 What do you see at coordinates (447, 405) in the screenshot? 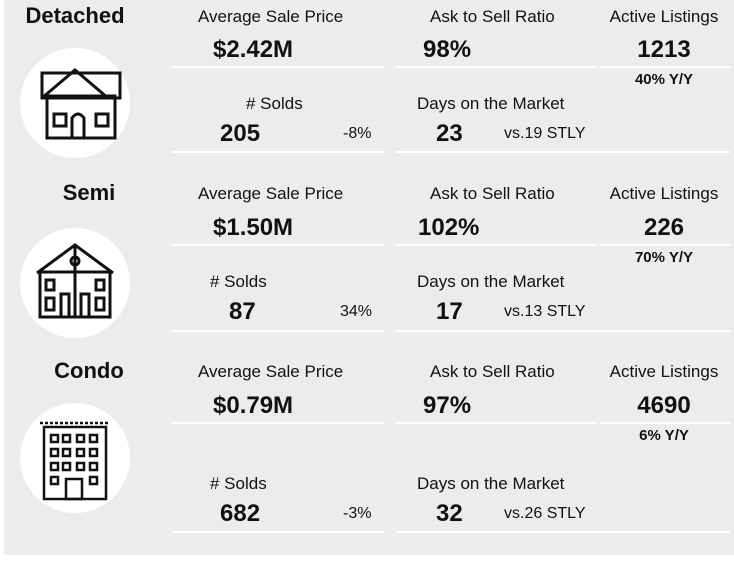
I see `ask-ratio-value: 97%` at bounding box center [447, 405].